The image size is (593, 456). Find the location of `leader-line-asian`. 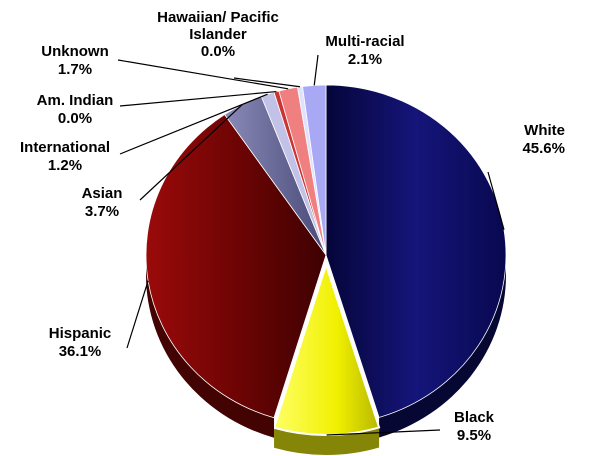

leader-line-asian is located at coordinates (191, 152).